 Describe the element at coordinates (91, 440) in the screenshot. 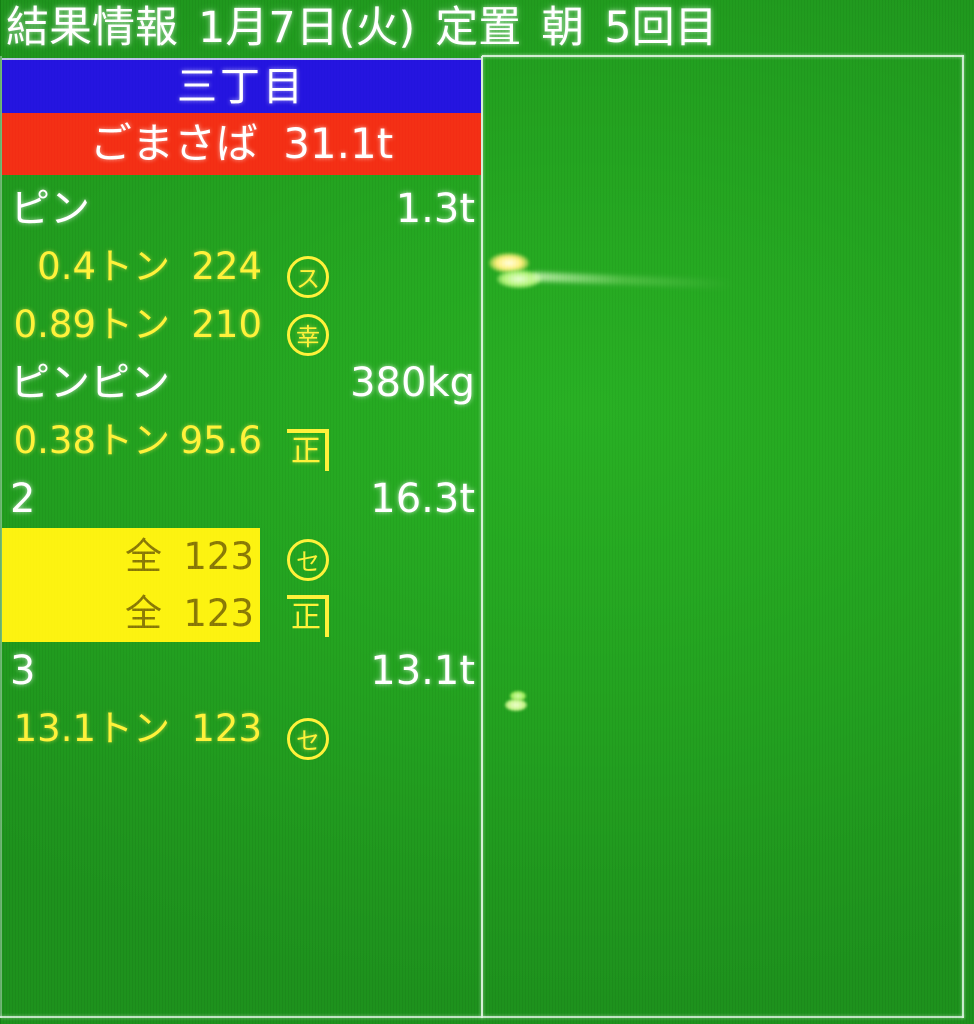

I see `catch-amount: 0.38トン` at that location.